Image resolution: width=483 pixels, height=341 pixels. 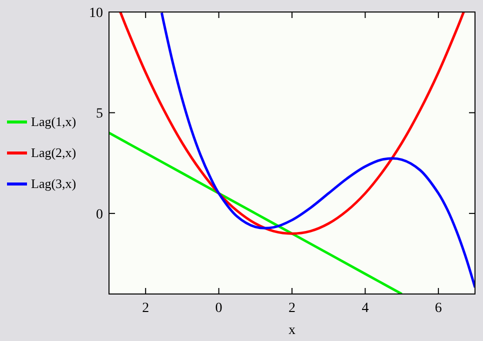 What do you see at coordinates (99, 114) in the screenshot?
I see `y-tick-label: 5` at bounding box center [99, 114].